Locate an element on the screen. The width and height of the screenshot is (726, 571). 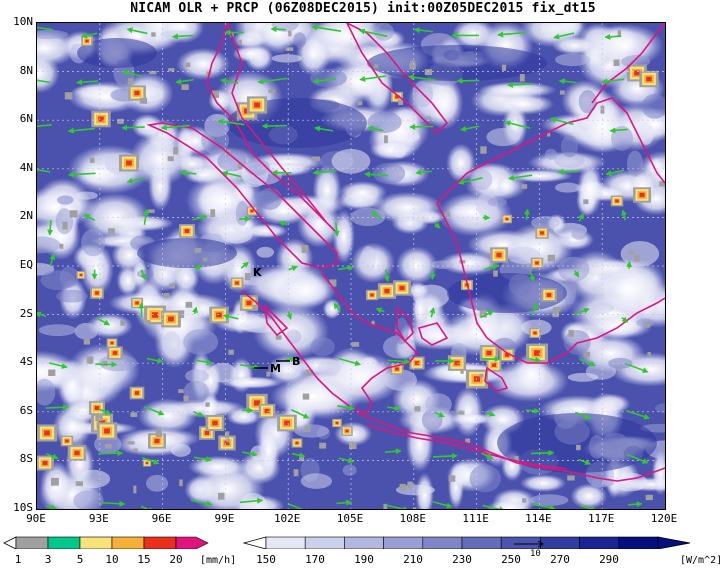
latitude-label: 2N is located at coordinates (26, 216).